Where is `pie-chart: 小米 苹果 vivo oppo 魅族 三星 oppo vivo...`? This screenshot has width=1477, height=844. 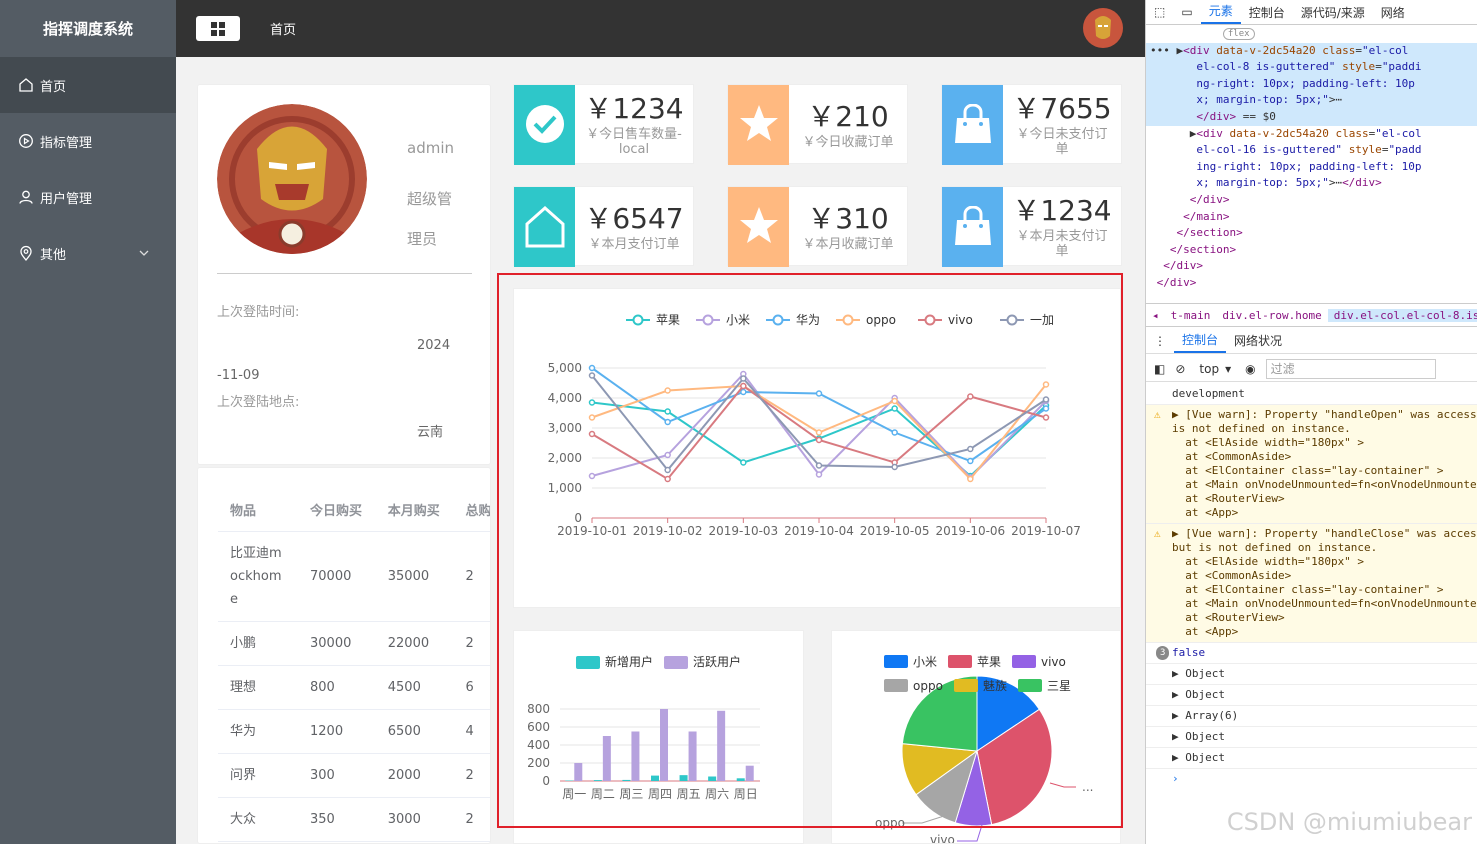 pie-chart: 小米 苹果 vivo oppo 魅族 三星 oppo vivo... is located at coordinates (984, 749).